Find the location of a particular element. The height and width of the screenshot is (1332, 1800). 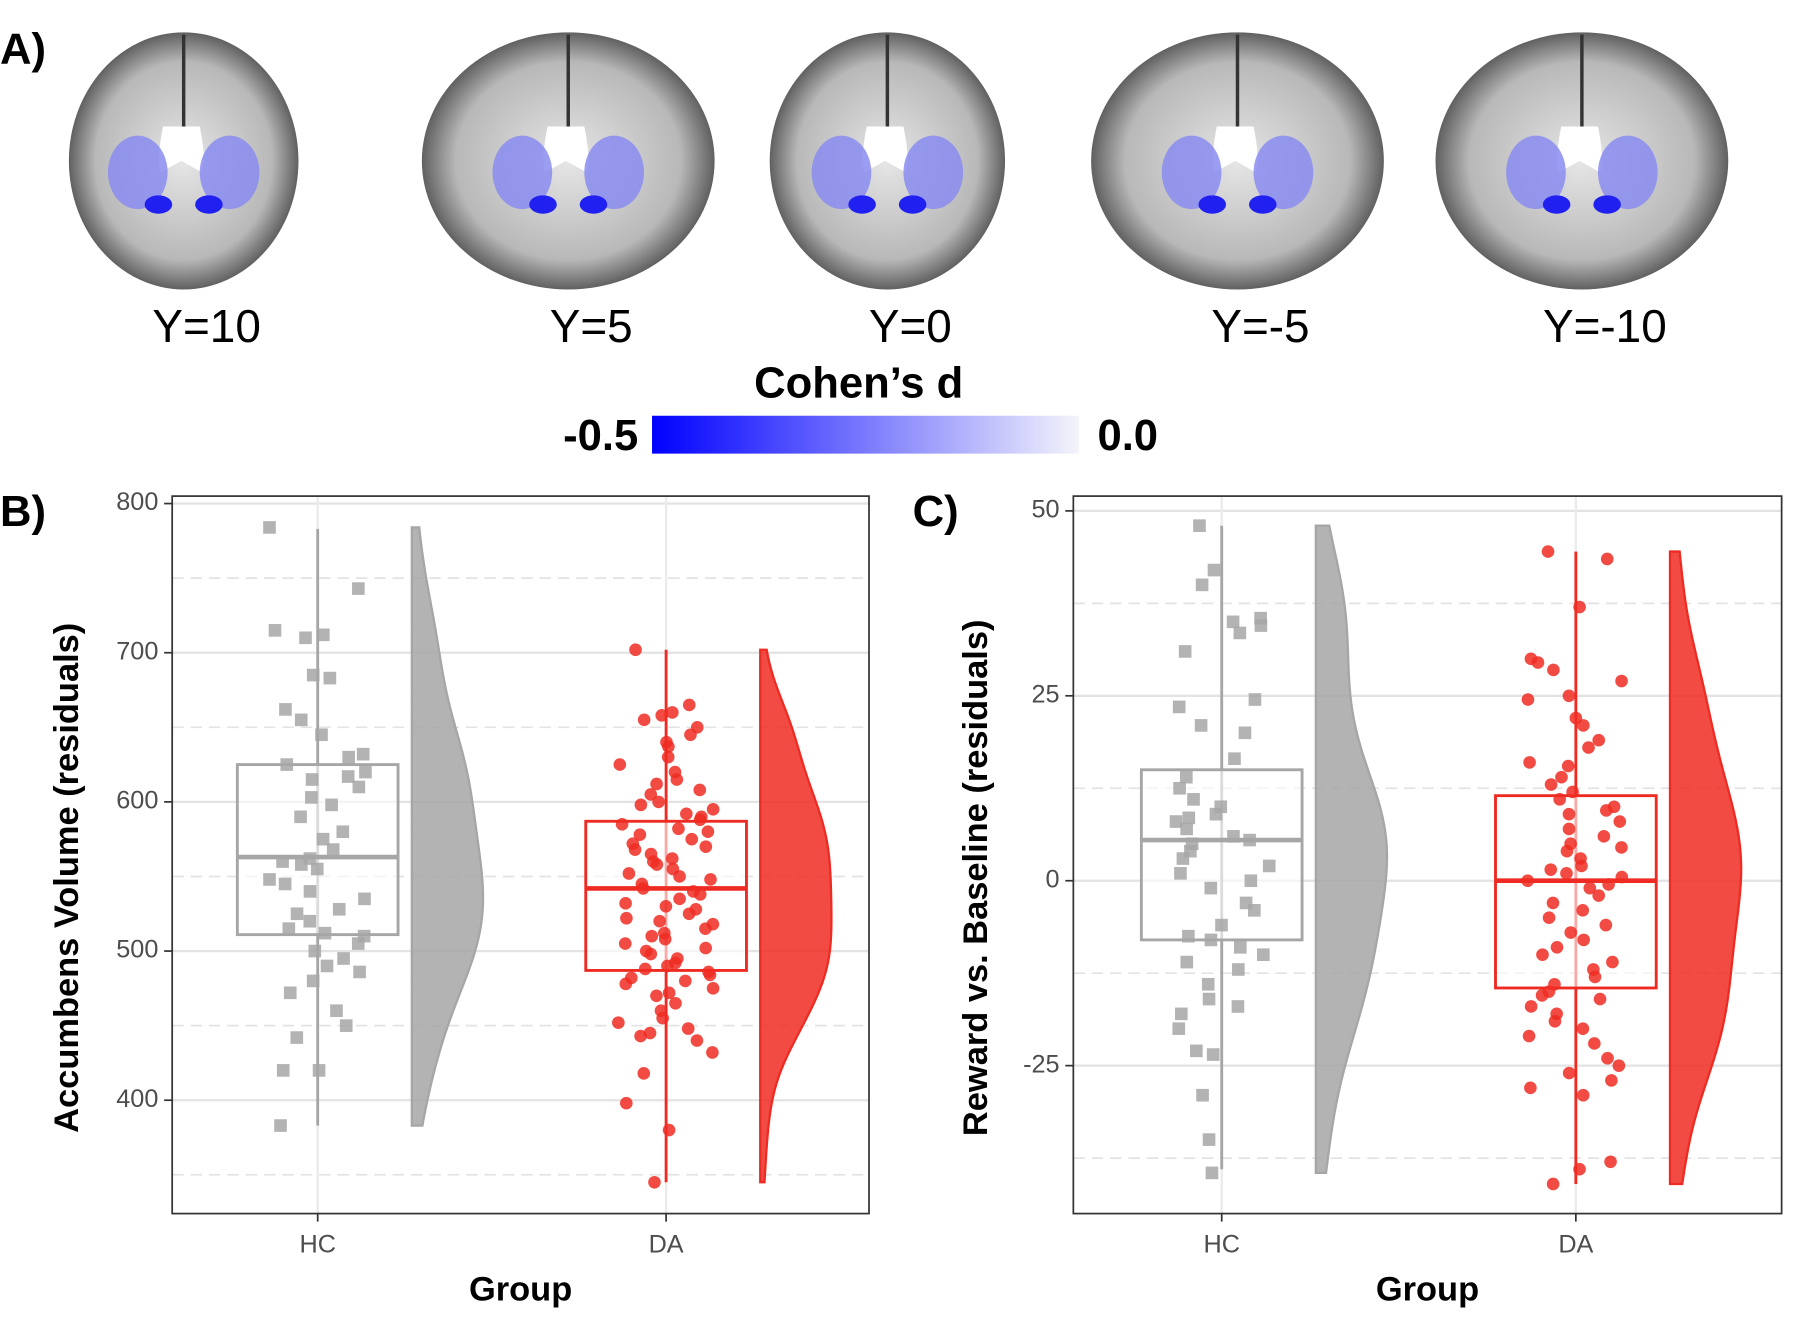

striatum-left is located at coordinates (1536, 172).